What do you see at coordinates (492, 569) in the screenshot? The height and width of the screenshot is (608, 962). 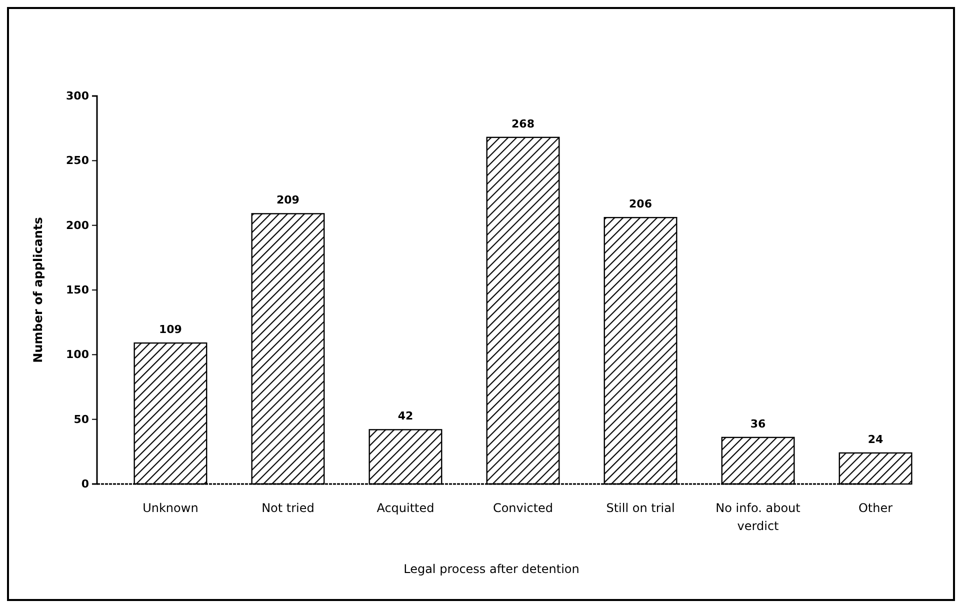 I see `x-axis-title: Legal process after detention` at bounding box center [492, 569].